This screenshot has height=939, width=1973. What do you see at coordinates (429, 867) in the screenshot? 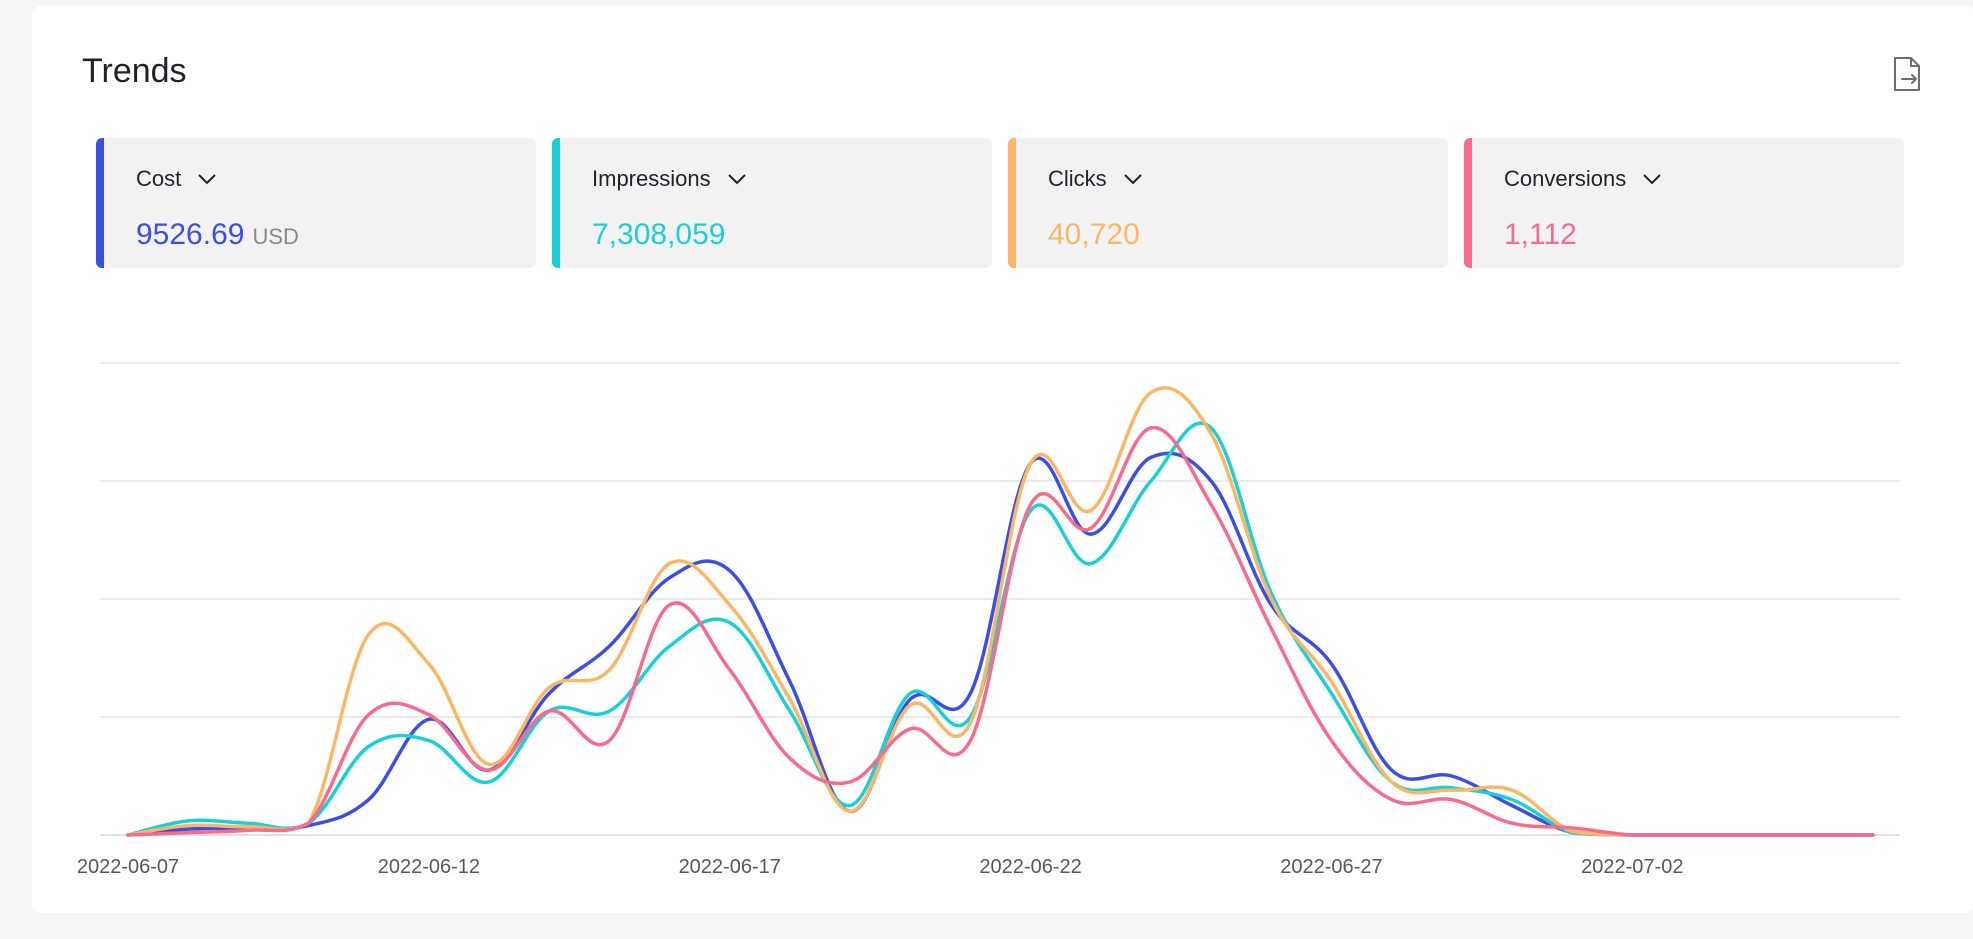
I see `x-tick-label: 2022-06-12` at bounding box center [429, 867].